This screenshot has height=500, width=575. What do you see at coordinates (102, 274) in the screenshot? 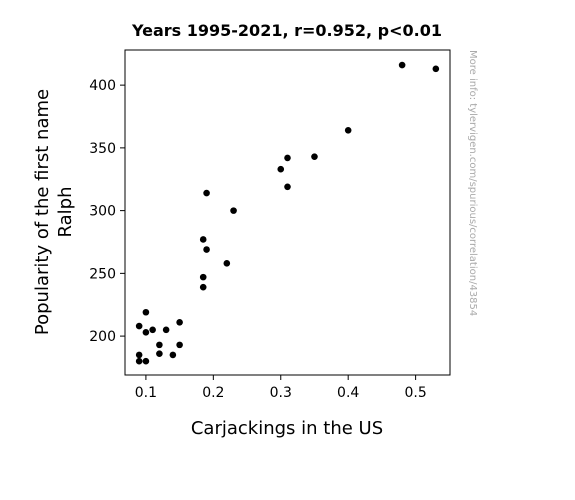
I see `y-tick-label: 250` at bounding box center [102, 274].